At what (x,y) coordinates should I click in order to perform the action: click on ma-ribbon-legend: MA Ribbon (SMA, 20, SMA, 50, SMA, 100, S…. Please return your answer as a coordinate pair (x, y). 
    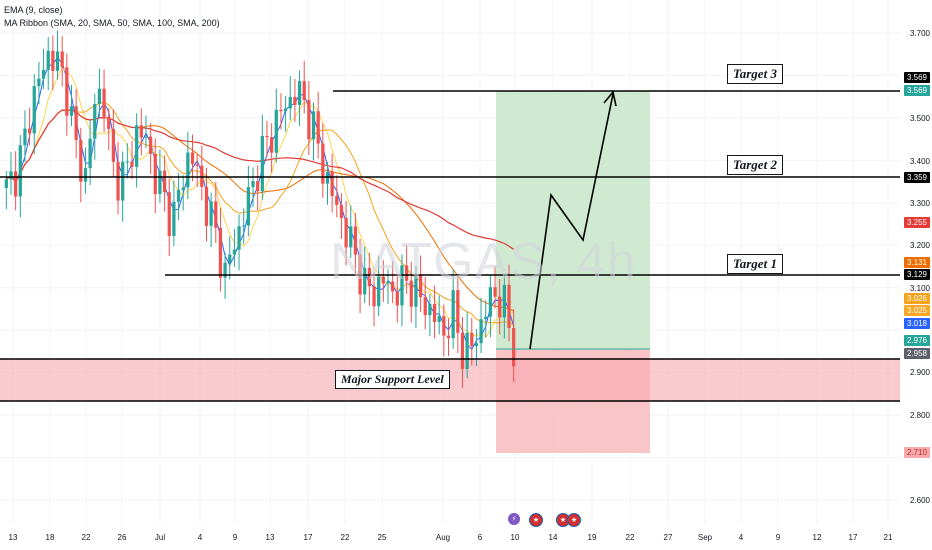
    Looking at the image, I should click on (112, 23).